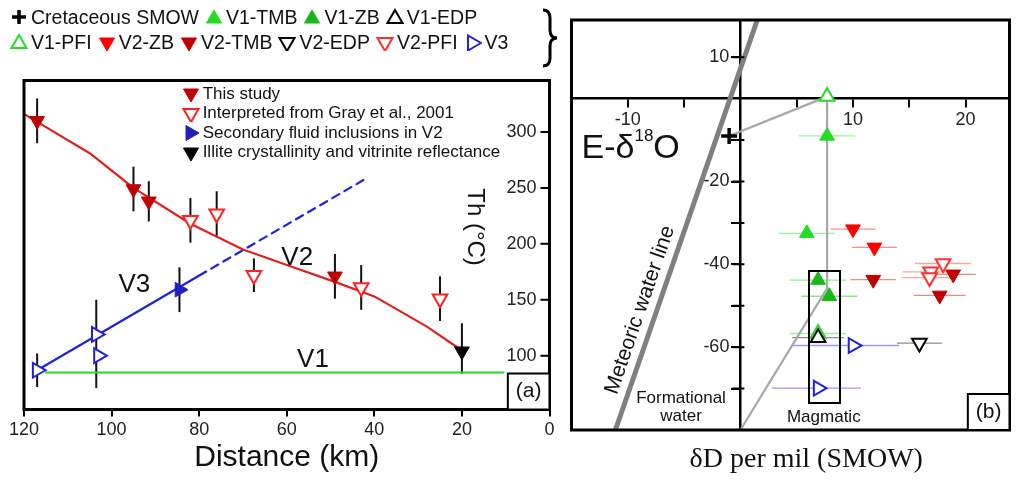  Describe the element at coordinates (988, 410) in the screenshot. I see `annotation: (b)` at that location.